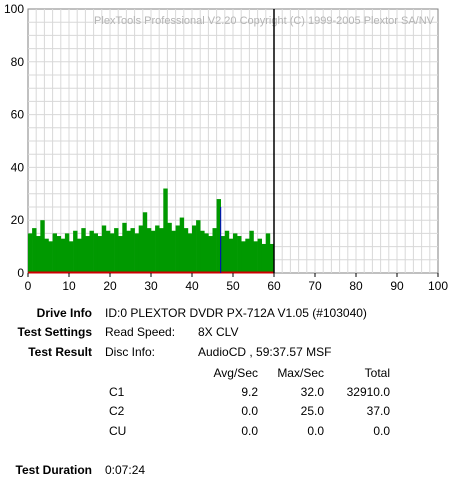 The width and height of the screenshot is (454, 481). What do you see at coordinates (69, 286) in the screenshot?
I see `x-tick-label: 10` at bounding box center [69, 286].